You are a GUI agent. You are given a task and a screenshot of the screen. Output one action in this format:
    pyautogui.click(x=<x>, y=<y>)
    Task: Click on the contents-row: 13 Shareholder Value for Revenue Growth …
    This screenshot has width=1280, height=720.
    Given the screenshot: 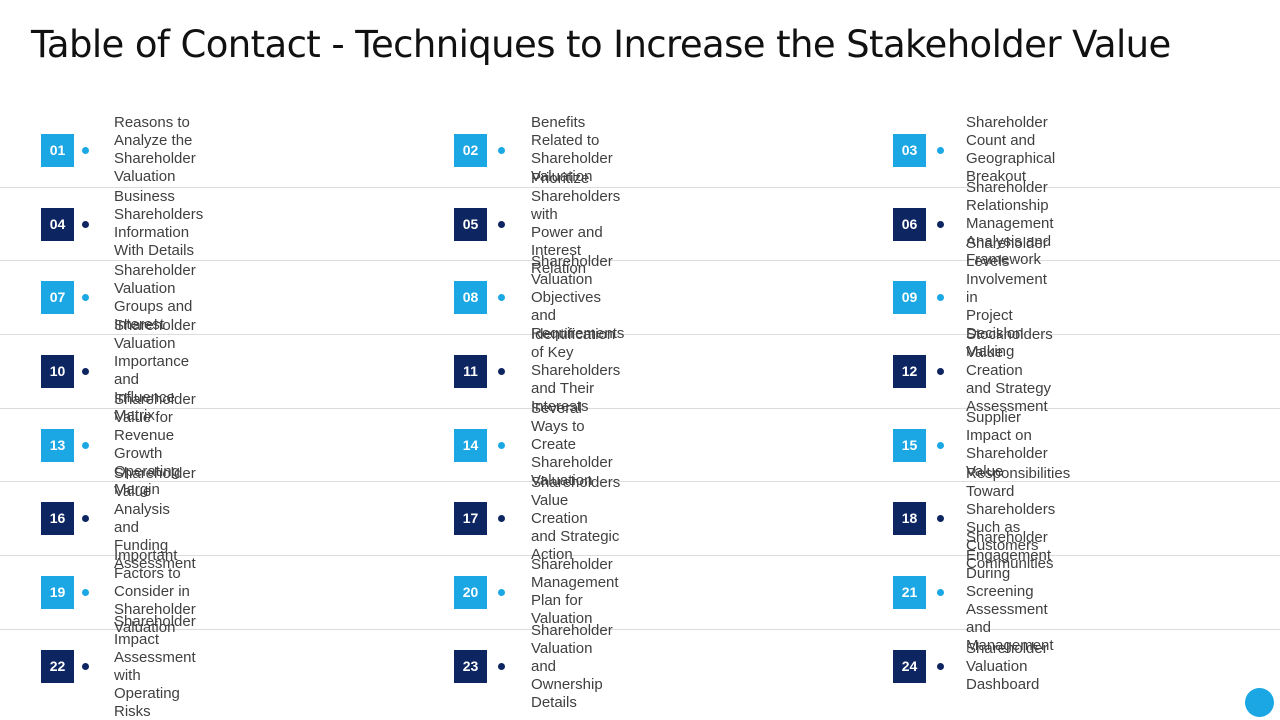 What is the action you would take?
    pyautogui.click(x=640, y=444)
    